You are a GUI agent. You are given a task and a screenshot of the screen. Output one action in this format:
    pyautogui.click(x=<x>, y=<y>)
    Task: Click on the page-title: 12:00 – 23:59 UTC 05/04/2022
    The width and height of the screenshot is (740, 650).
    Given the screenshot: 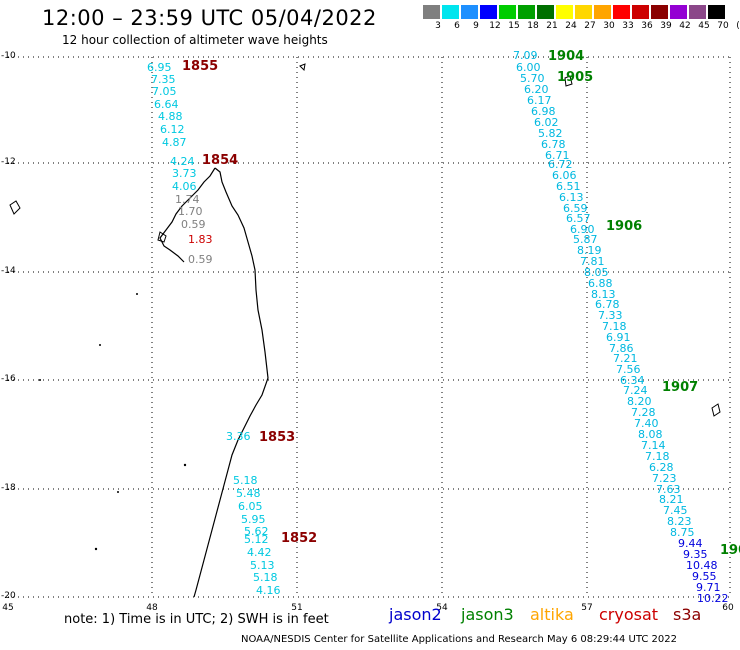 What is the action you would take?
    pyautogui.click(x=209, y=18)
    